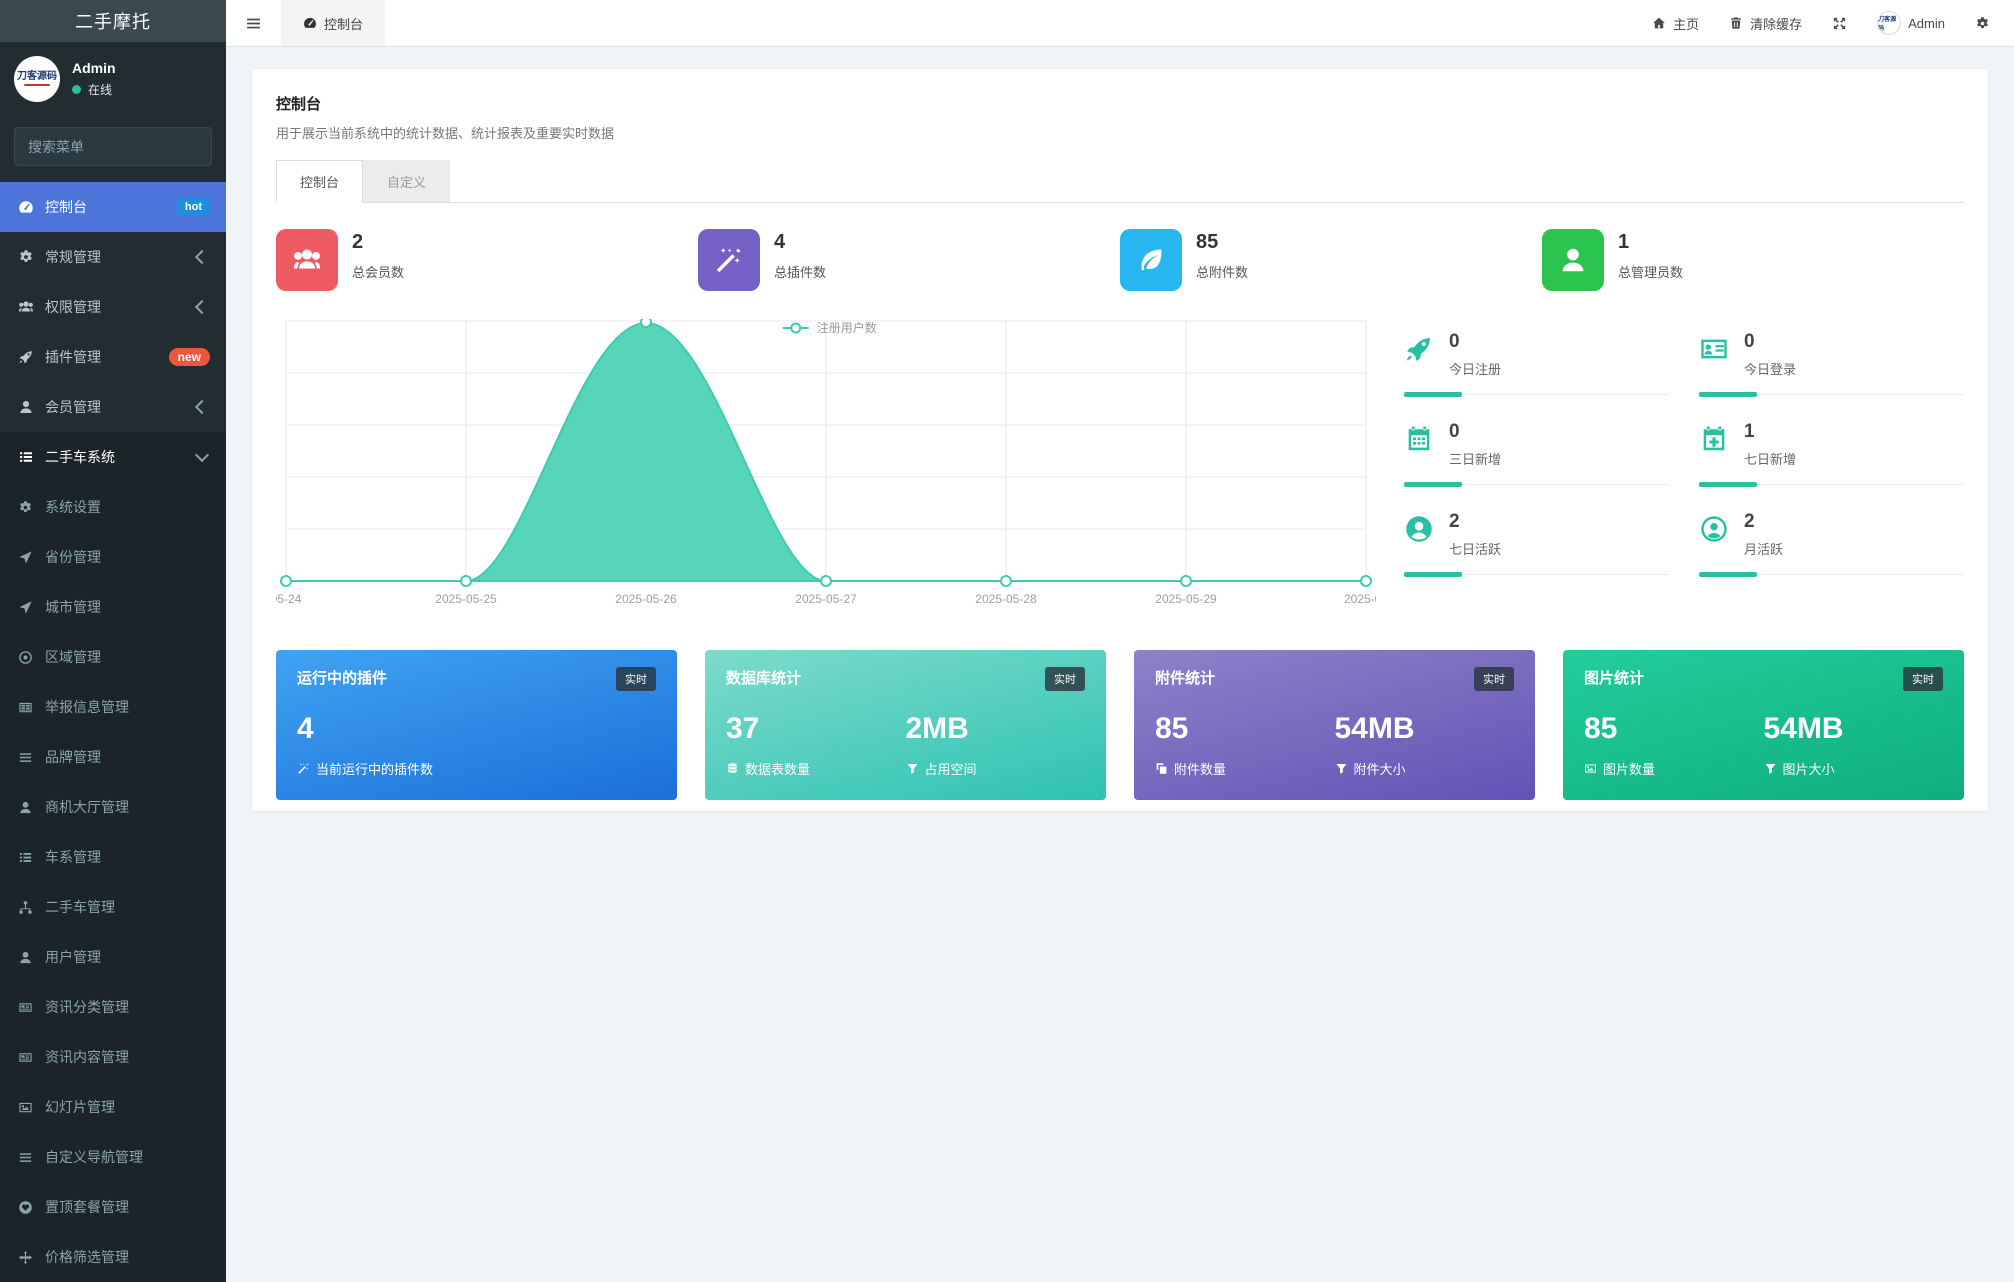 This screenshot has height=1282, width=2014. Describe the element at coordinates (1629, 769) in the screenshot. I see `card-metric-label: 图片数量` at that location.